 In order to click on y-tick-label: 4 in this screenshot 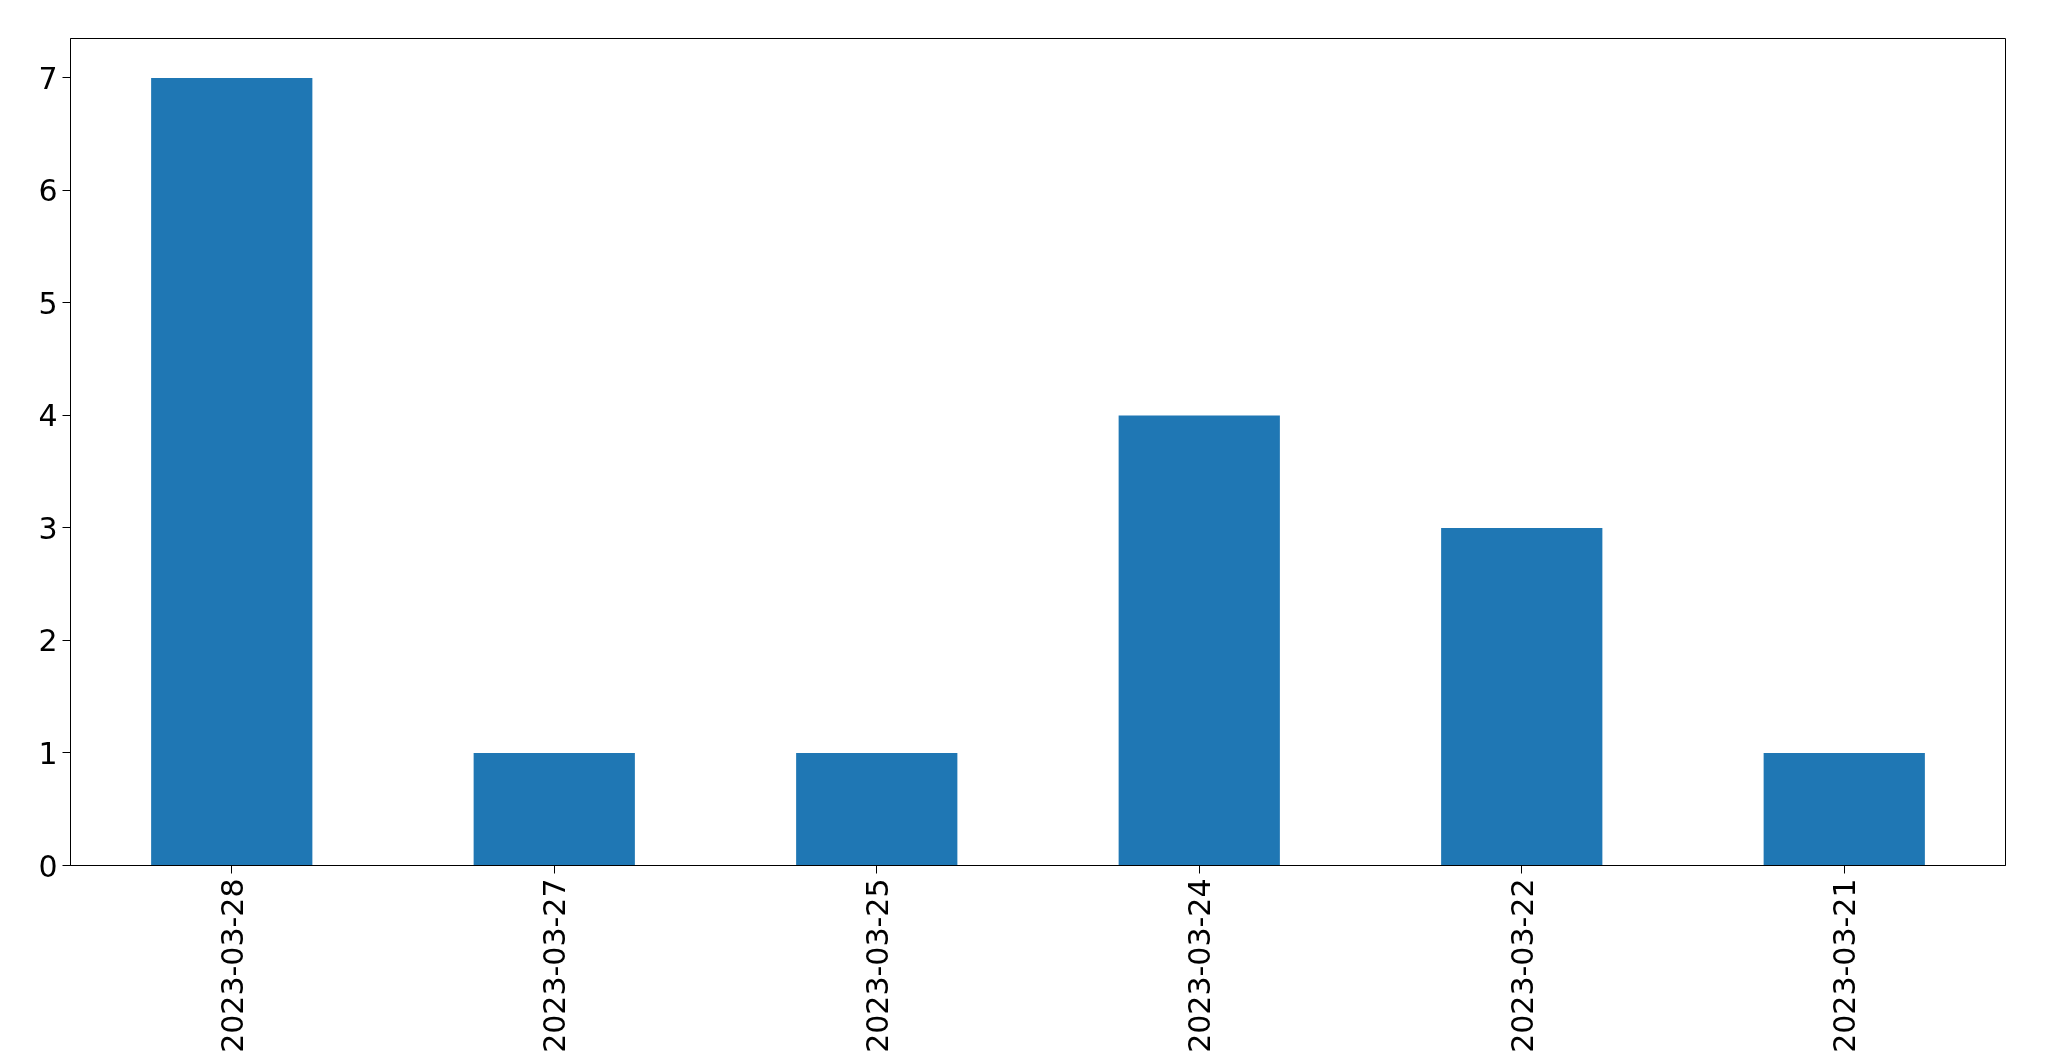, I will do `click(48, 416)`.